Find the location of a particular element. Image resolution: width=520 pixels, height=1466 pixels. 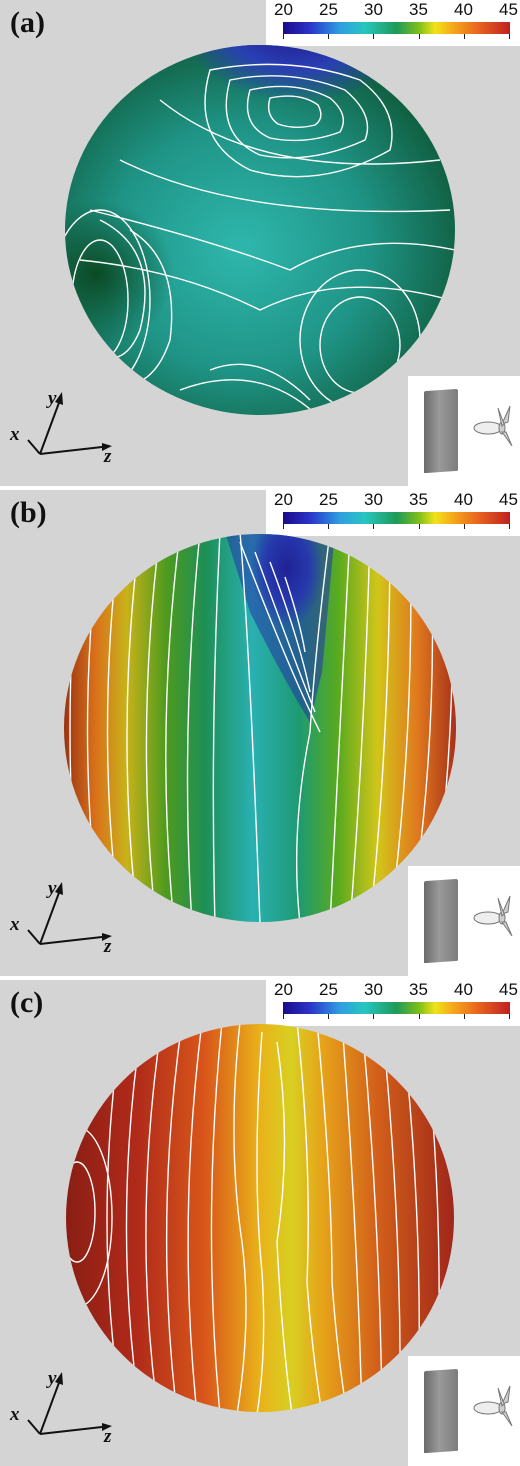

panel-label: (a) is located at coordinates (27, 22).